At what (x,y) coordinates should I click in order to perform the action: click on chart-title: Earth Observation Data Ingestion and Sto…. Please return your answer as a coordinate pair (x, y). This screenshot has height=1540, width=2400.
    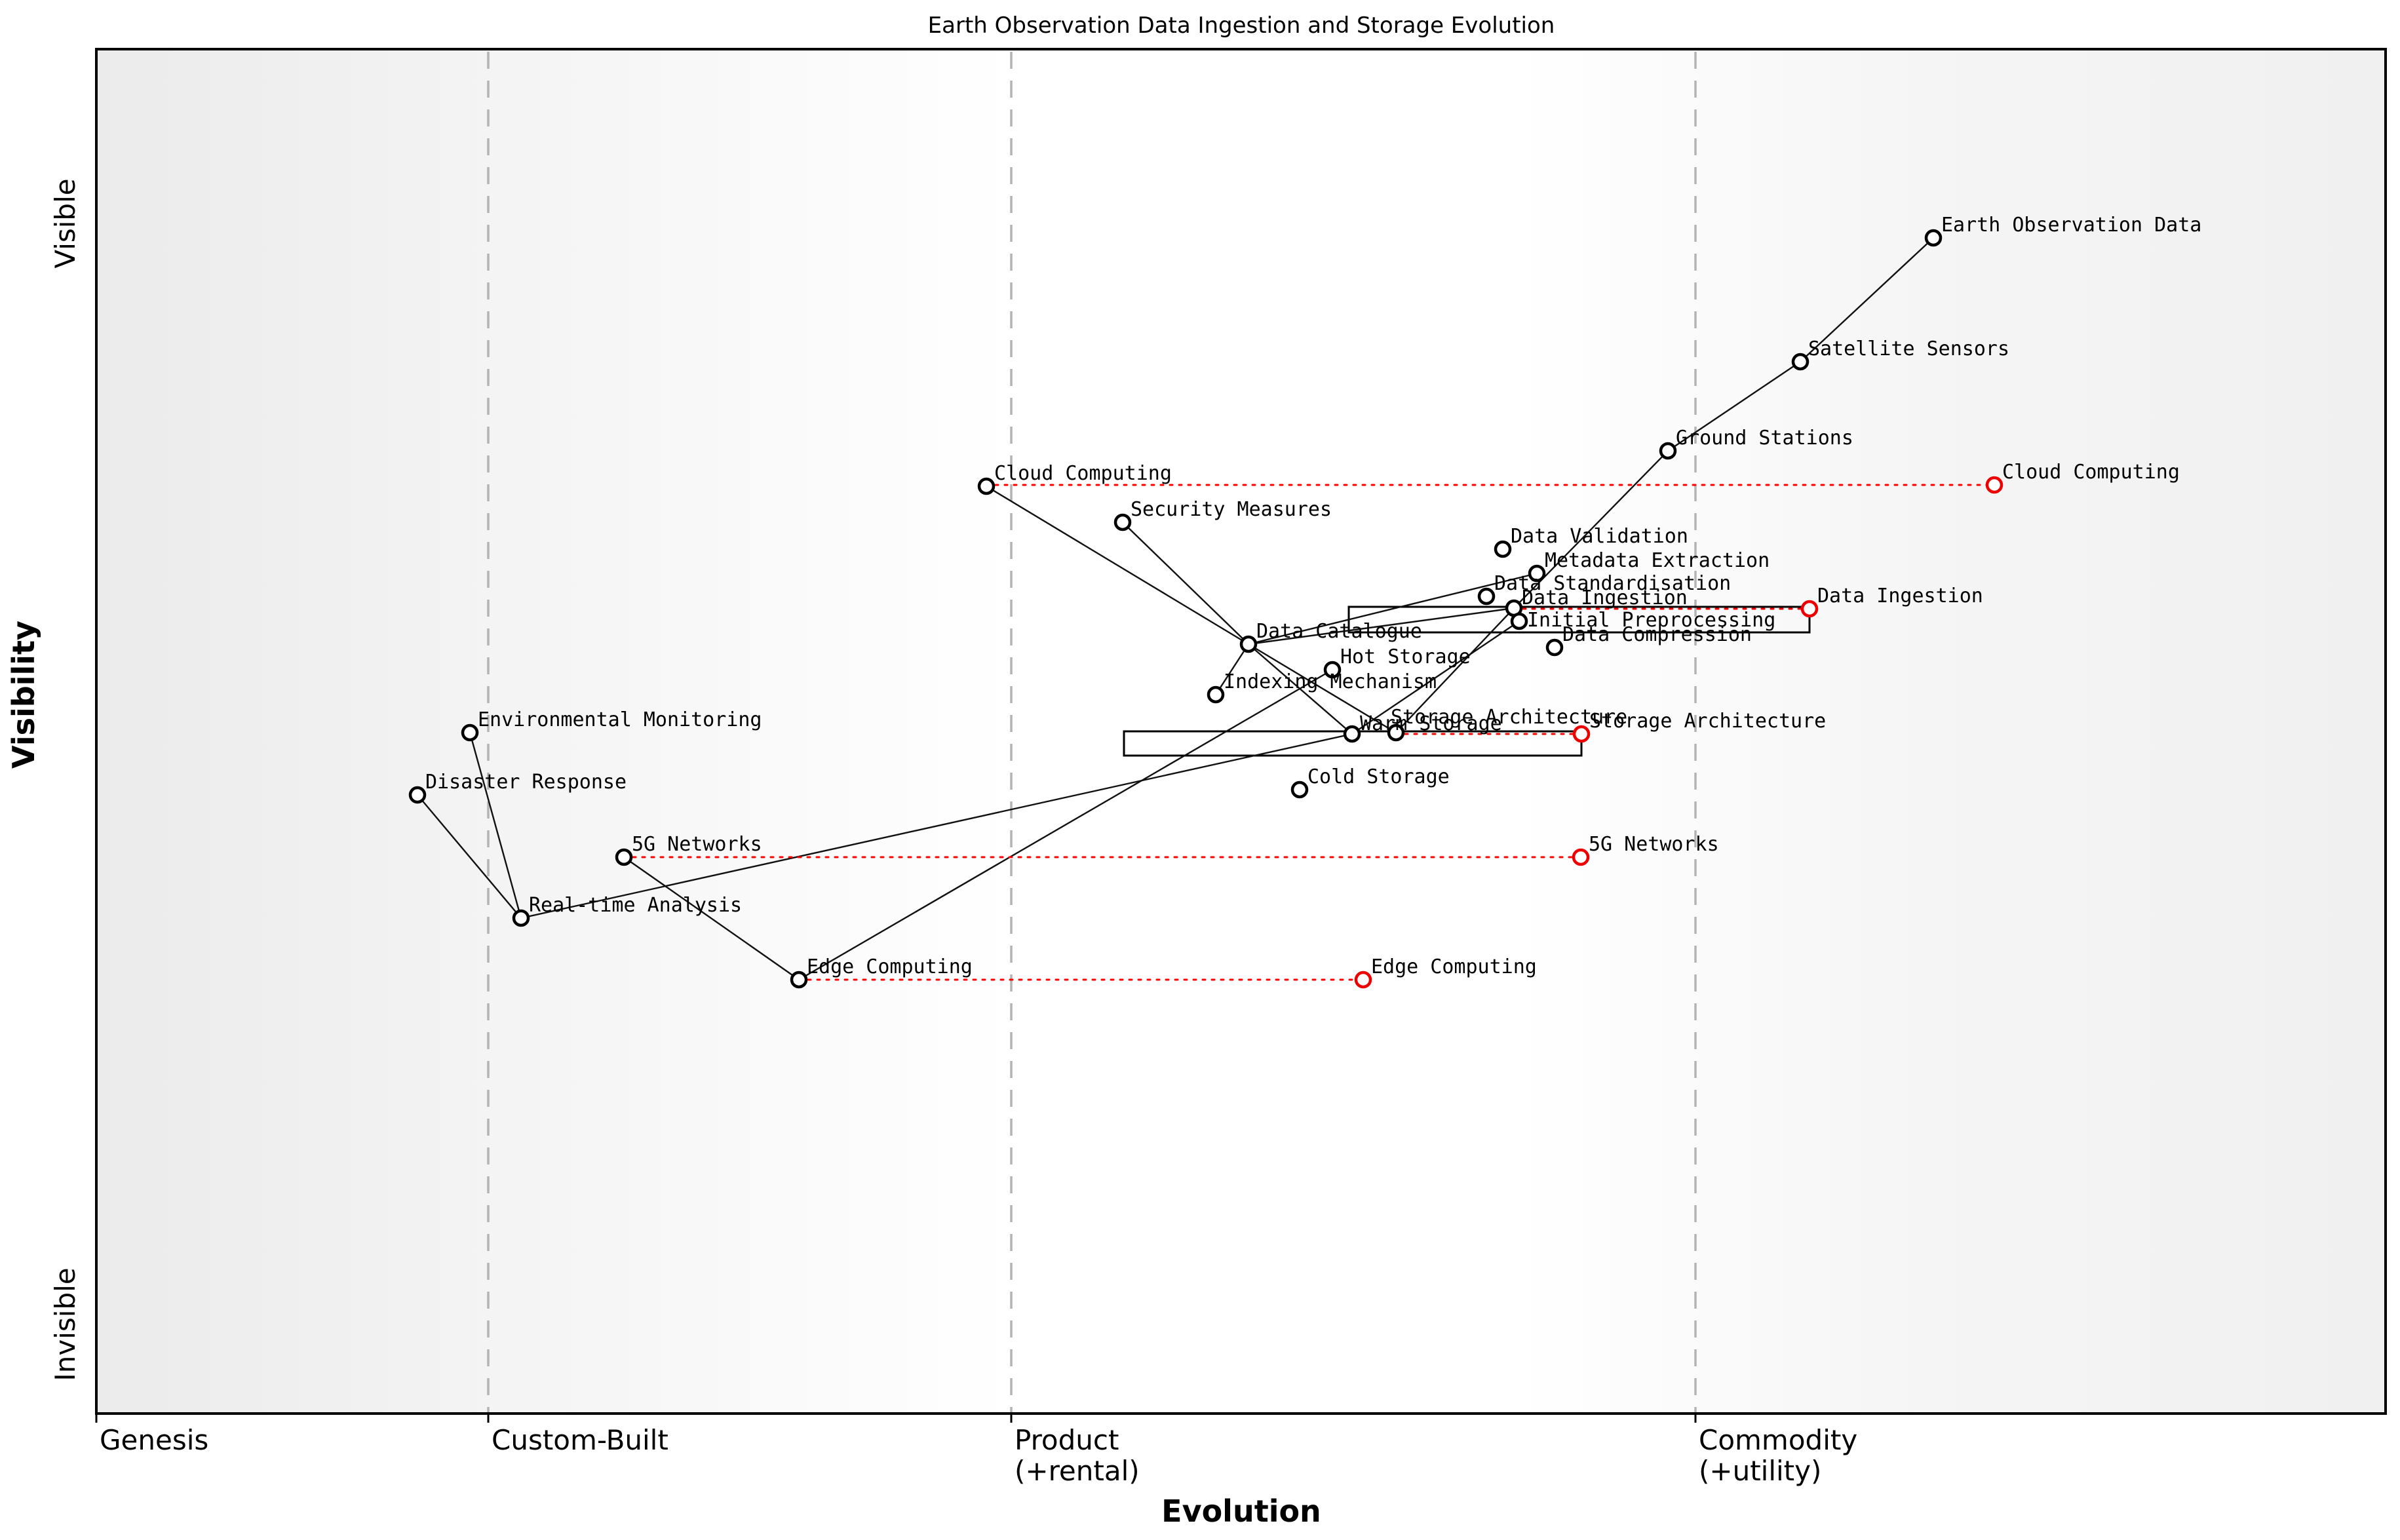
    Looking at the image, I should click on (1241, 25).